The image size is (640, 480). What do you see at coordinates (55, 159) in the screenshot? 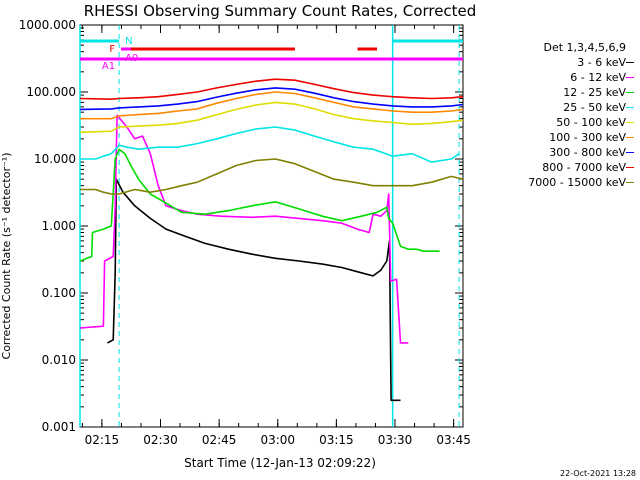
I see `y-tick-label: 10.000` at bounding box center [55, 159].